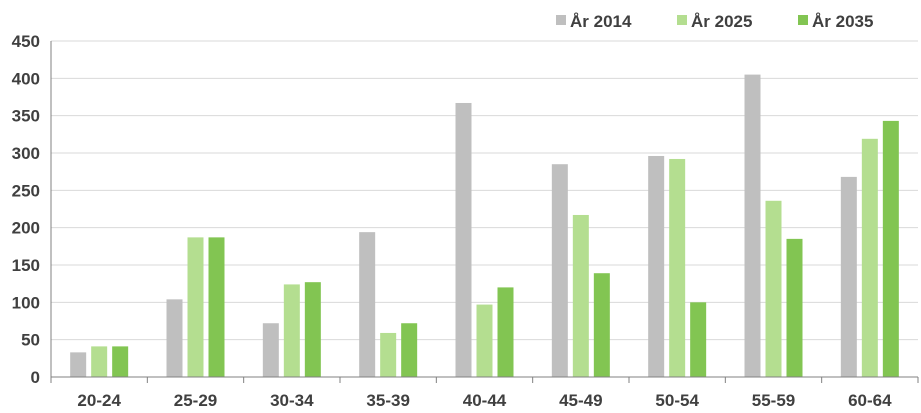  I want to click on legend-label: År 2035, so click(842, 21).